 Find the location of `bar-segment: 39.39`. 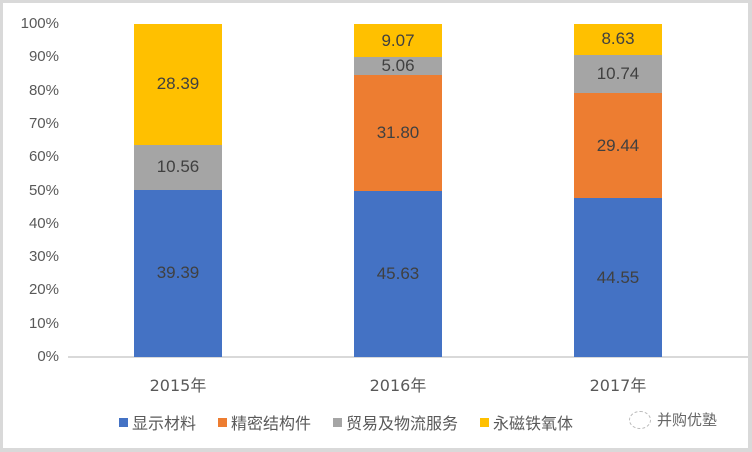

bar-segment: 39.39 is located at coordinates (178, 273).